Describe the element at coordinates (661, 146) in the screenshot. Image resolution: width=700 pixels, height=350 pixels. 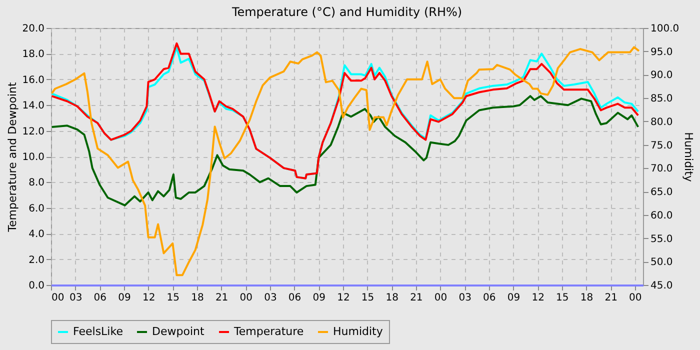
I see `y2-tick-label: 75.0` at that location.